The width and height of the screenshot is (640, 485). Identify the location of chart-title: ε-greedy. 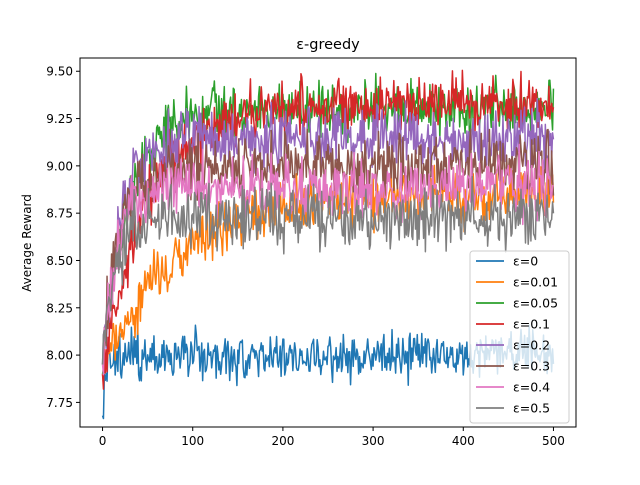
(328, 45).